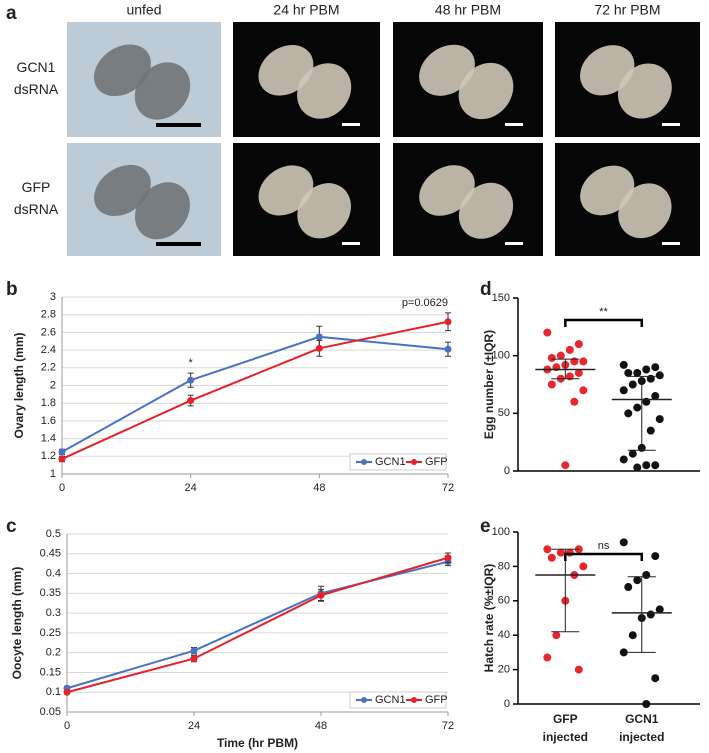  What do you see at coordinates (191, 363) in the screenshot?
I see `annotation: *` at bounding box center [191, 363].